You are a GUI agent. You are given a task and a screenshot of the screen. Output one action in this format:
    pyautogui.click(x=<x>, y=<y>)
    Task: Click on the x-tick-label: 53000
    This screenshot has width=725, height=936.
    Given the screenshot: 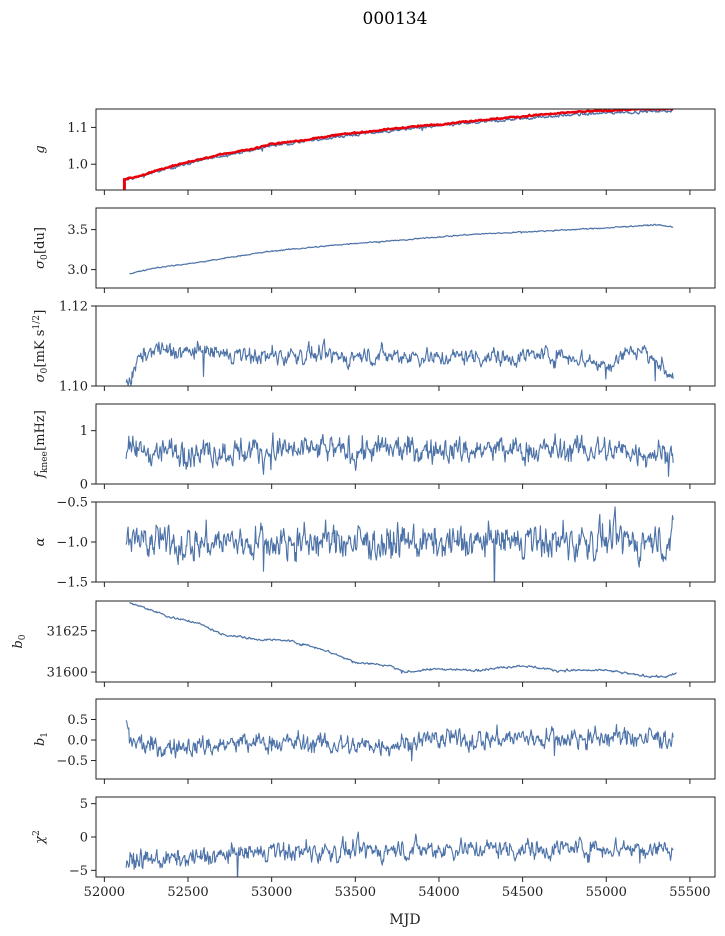 What is the action you would take?
    pyautogui.click(x=271, y=892)
    